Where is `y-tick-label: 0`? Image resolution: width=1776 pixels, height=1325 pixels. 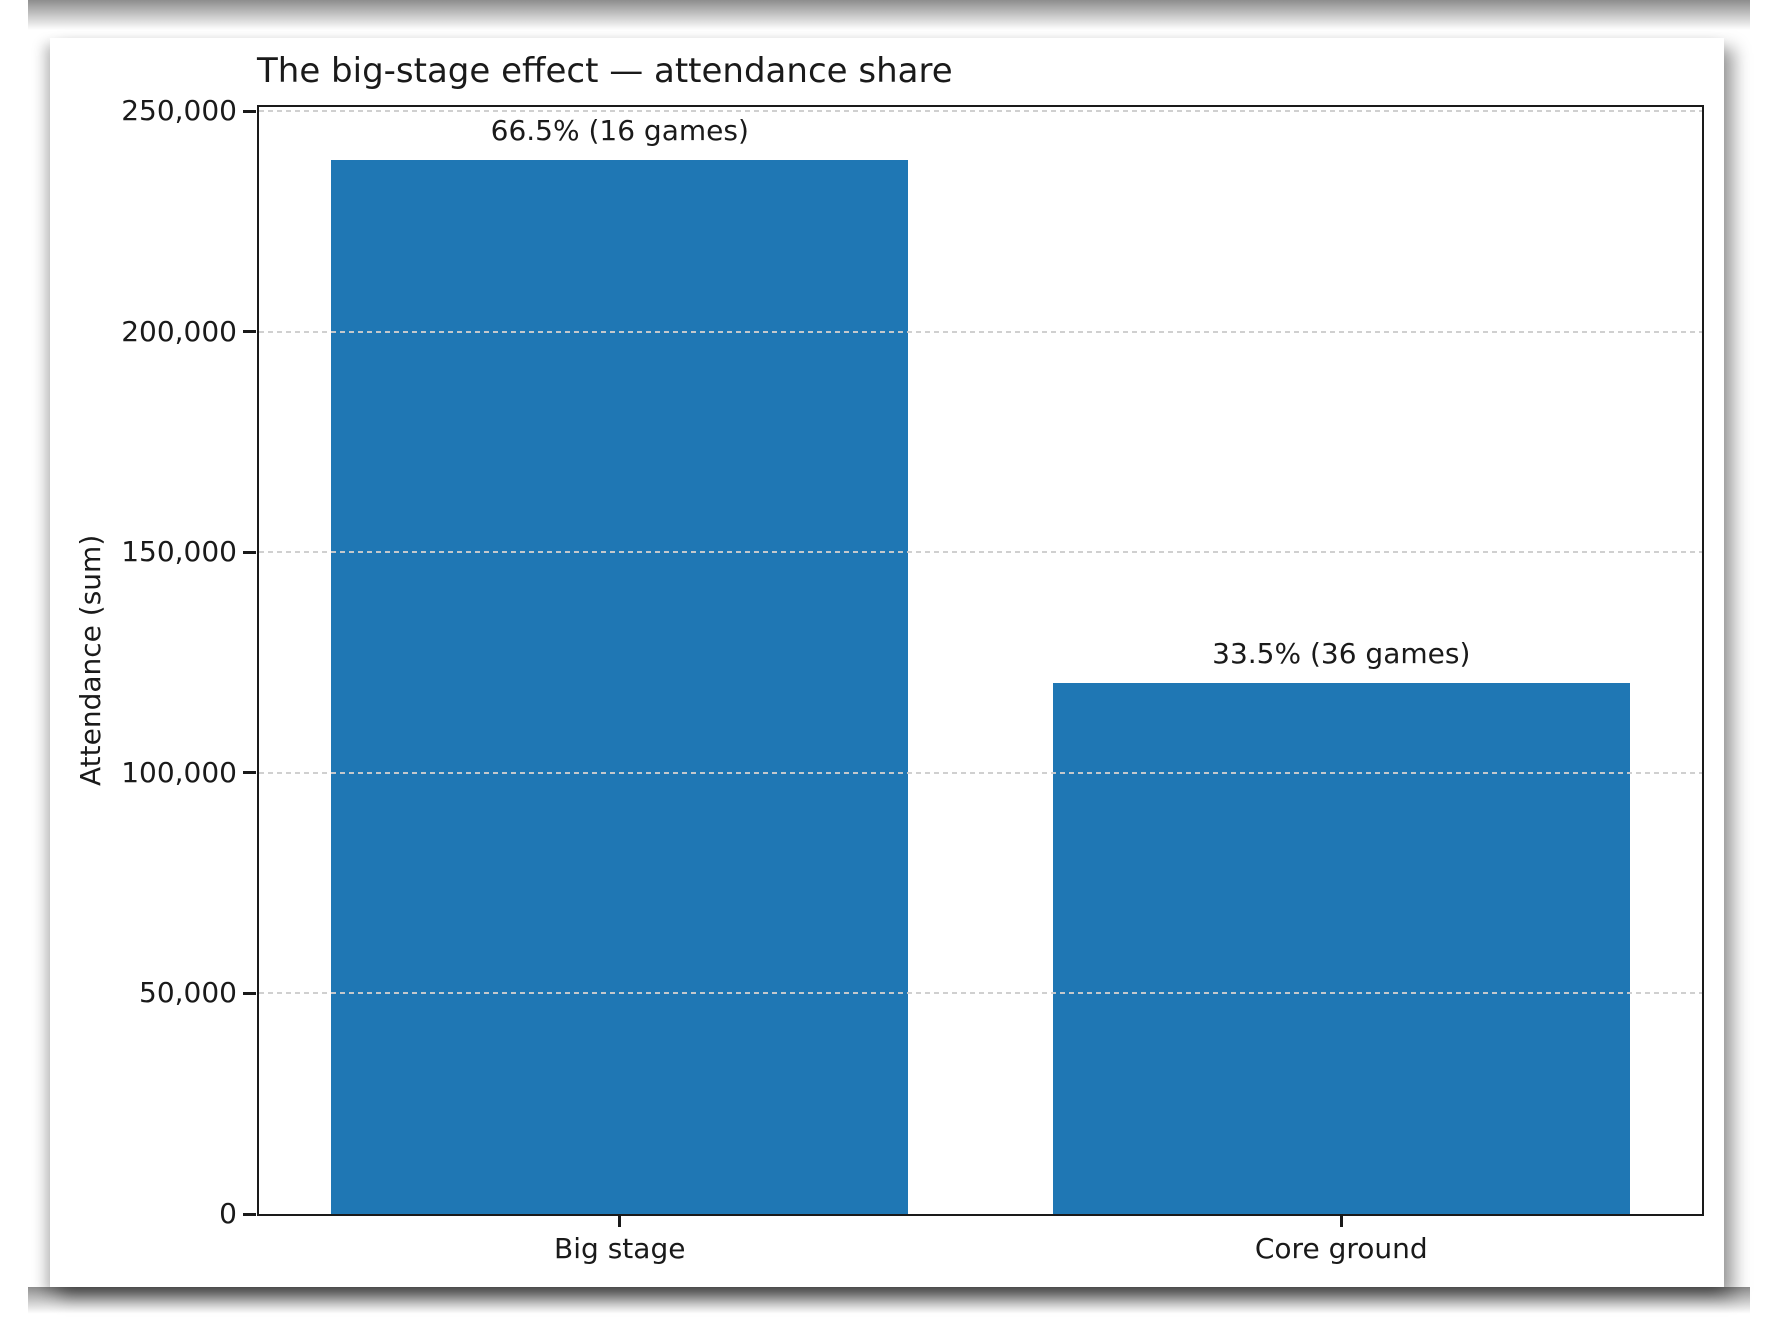 y-tick-label: 0 is located at coordinates (228, 1213).